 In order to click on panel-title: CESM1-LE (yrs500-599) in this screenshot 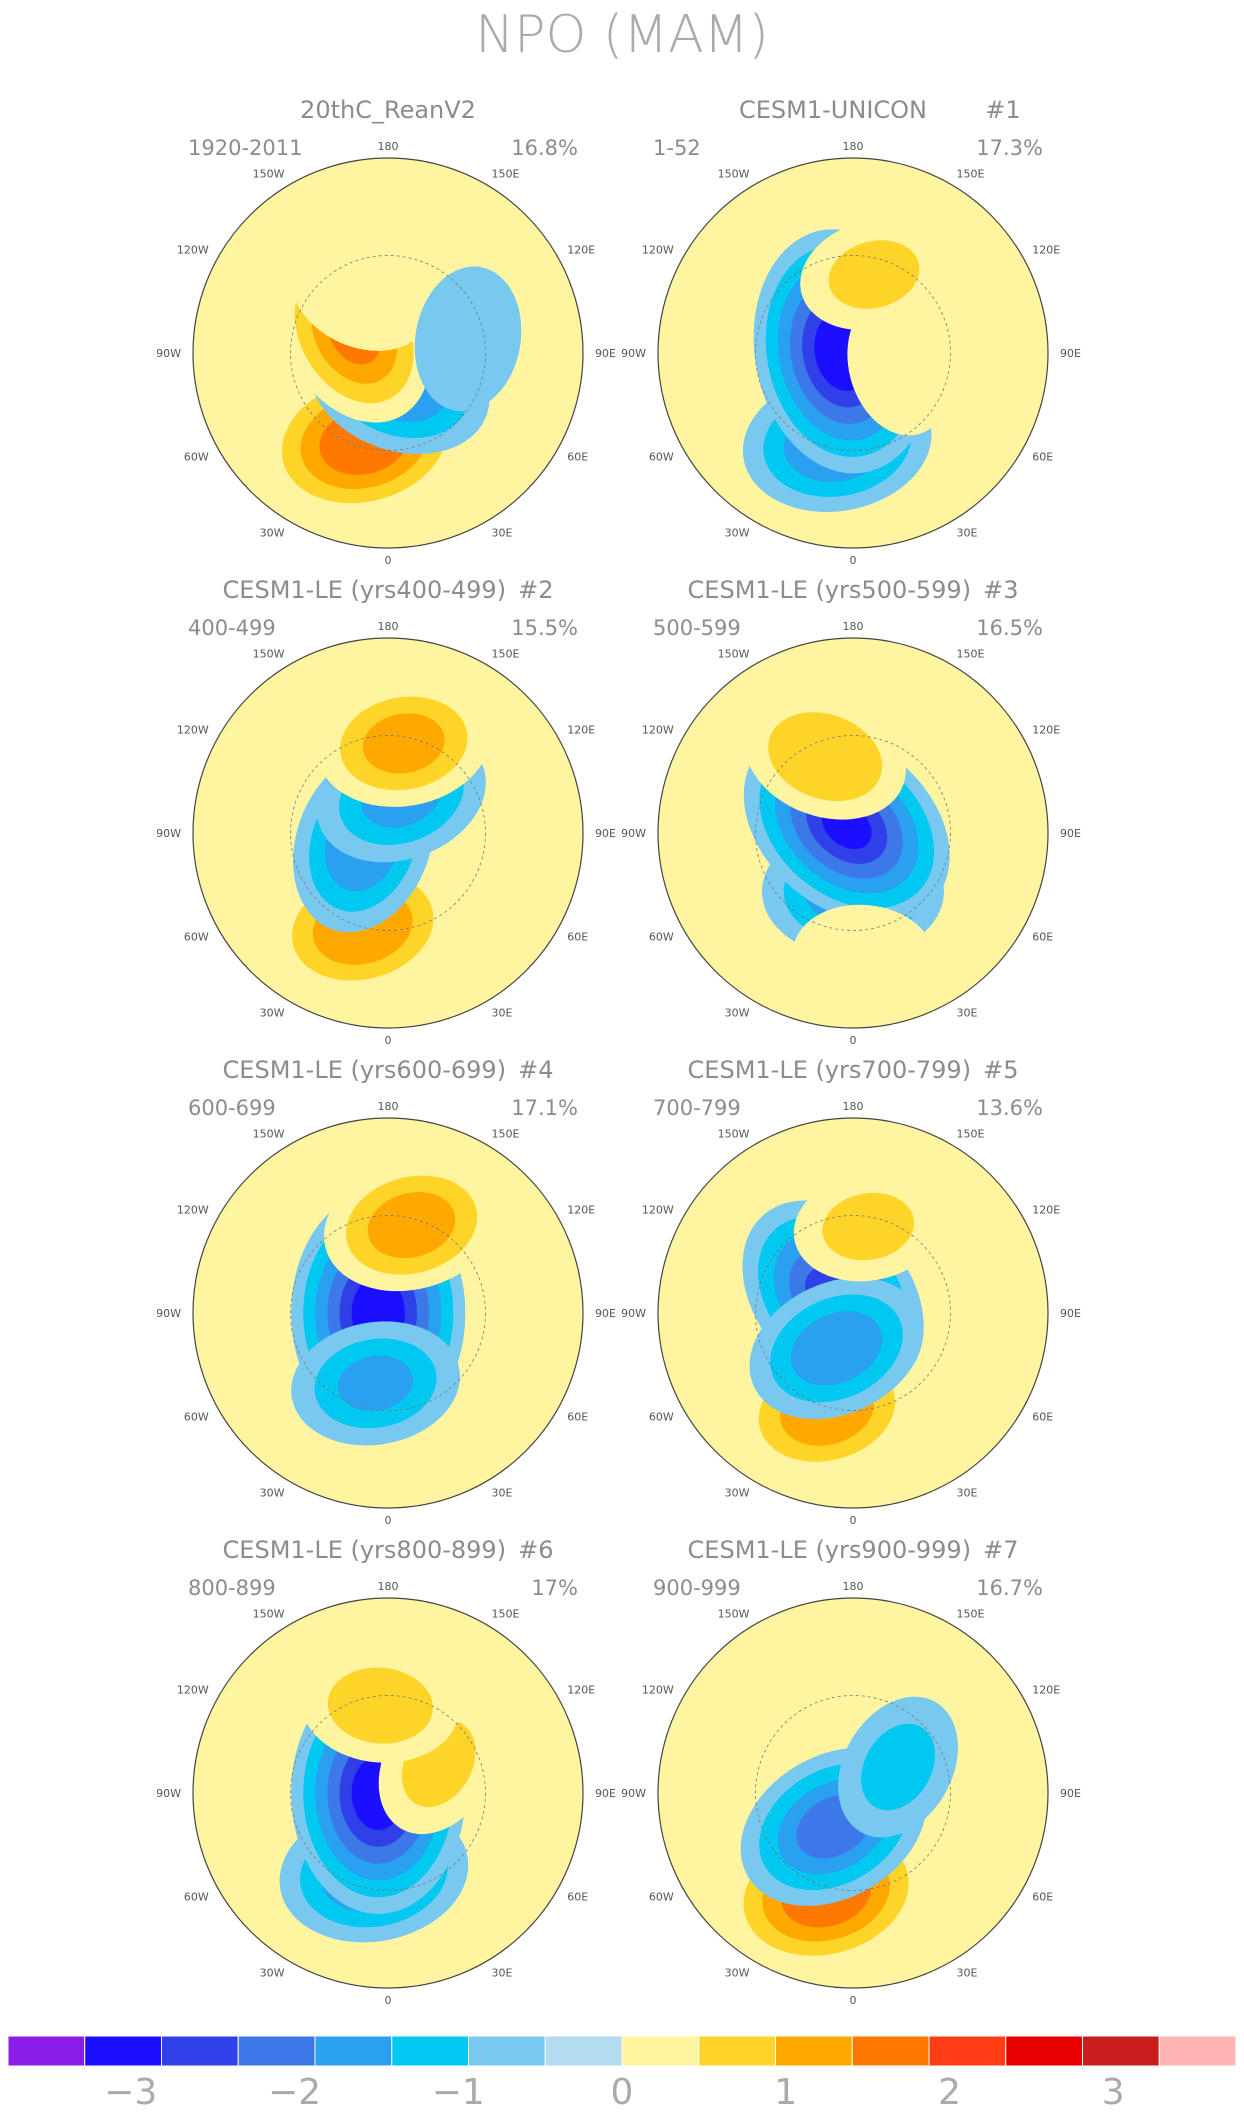, I will do `click(830, 590)`.